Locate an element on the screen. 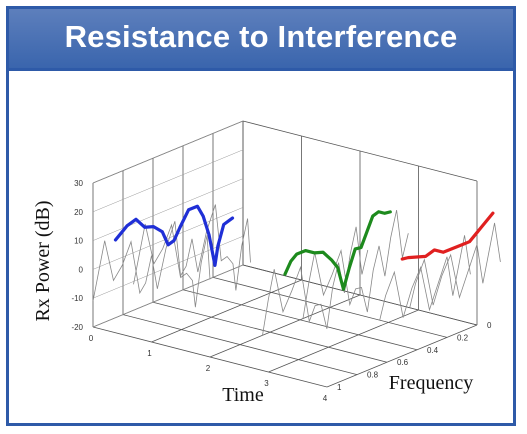  series-lines is located at coordinates (304, 247).